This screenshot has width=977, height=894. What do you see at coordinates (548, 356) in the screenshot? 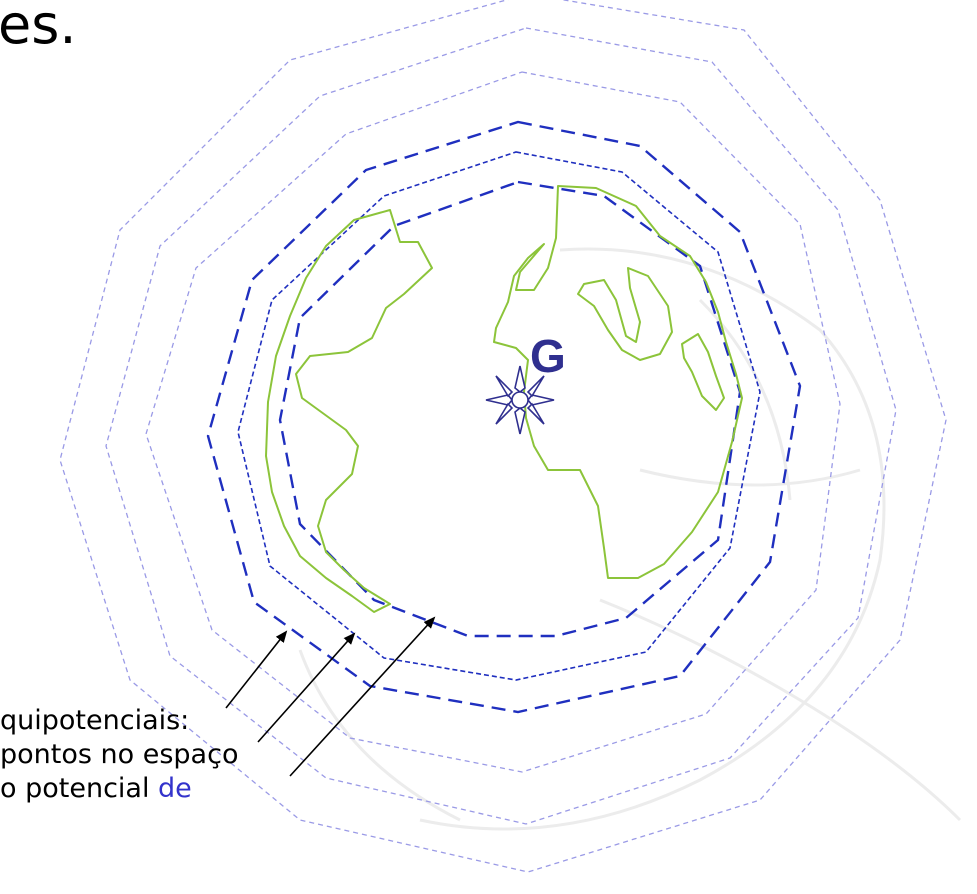
I see `center-of-mass-label: G` at bounding box center [548, 356].